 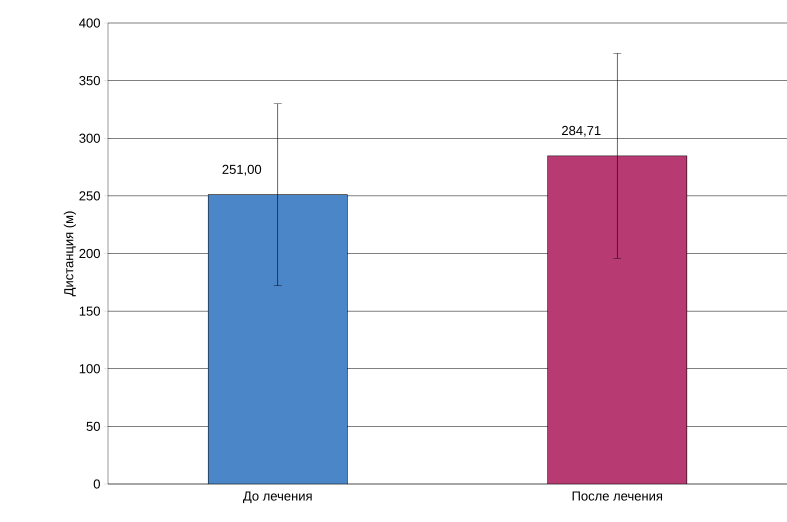 What do you see at coordinates (93, 426) in the screenshot?
I see `y-tick-label: 50` at bounding box center [93, 426].